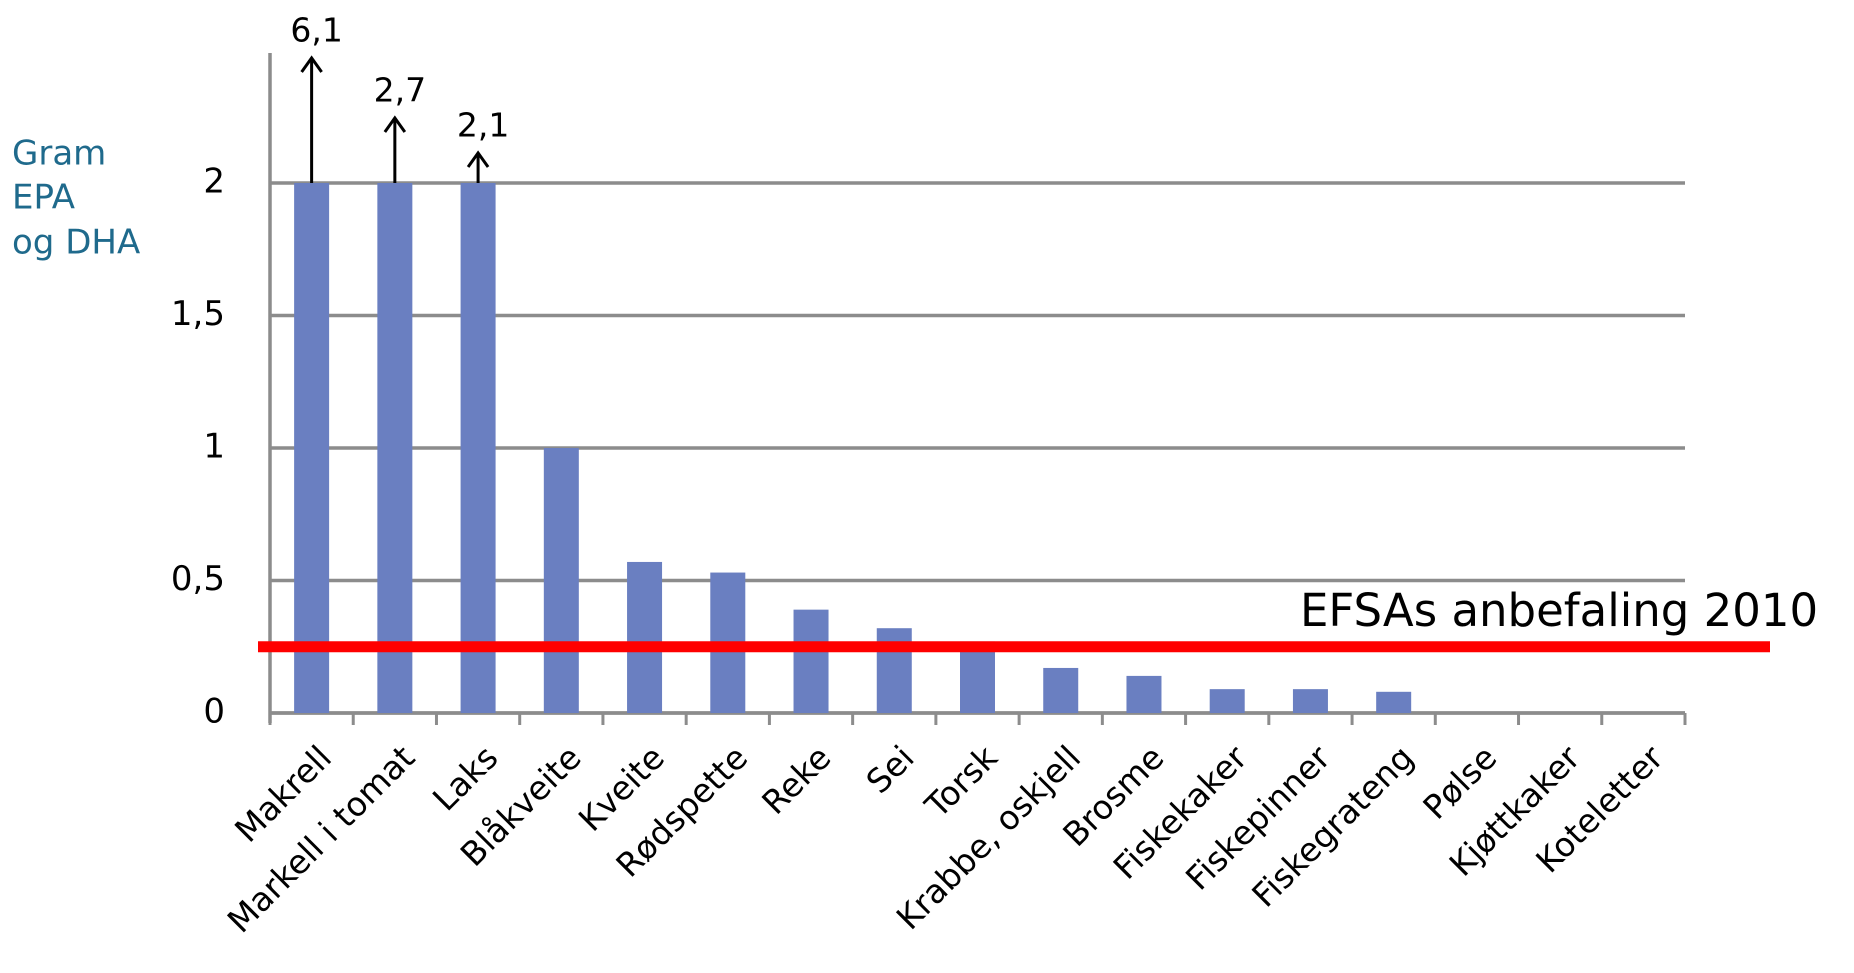 This screenshot has width=1854, height=973. I want to click on value-label: 2,7, so click(400, 90).